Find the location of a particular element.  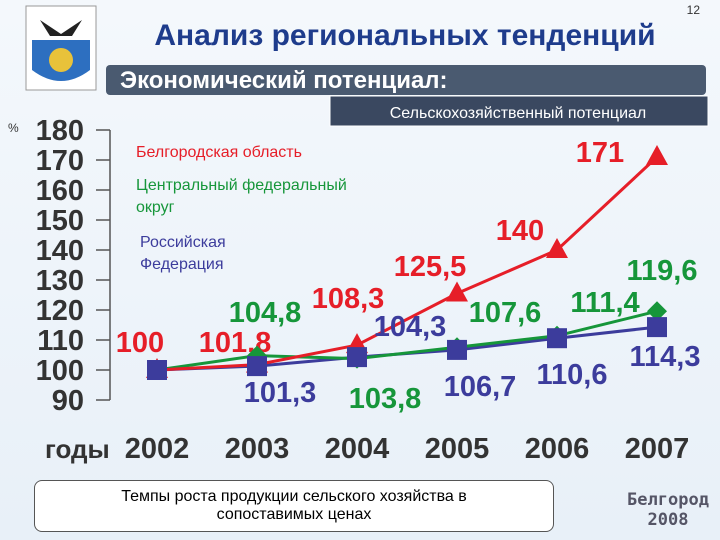

value-label: 108,3 is located at coordinates (348, 299).